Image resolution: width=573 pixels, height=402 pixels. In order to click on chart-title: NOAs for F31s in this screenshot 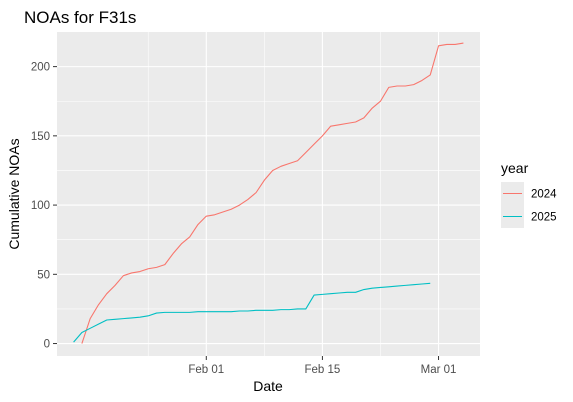, I will do `click(80, 17)`.